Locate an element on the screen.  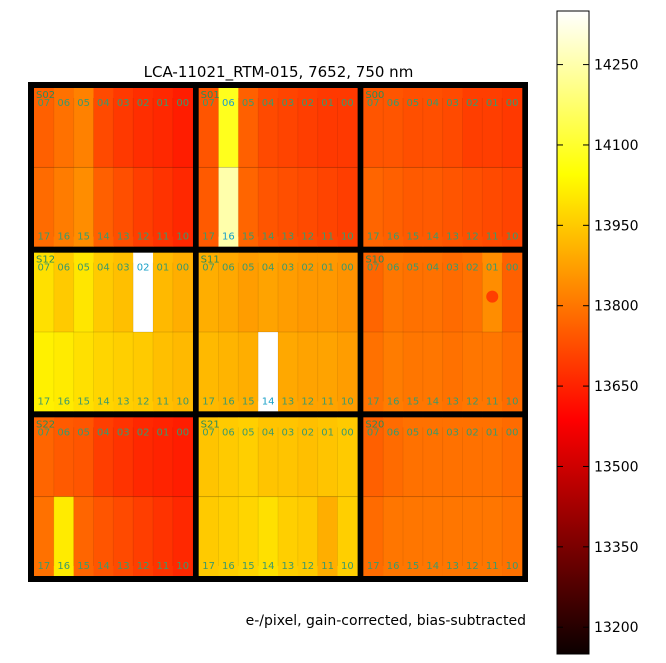
colorbar-tick-label: 13950 is located at coordinates (616, 226).